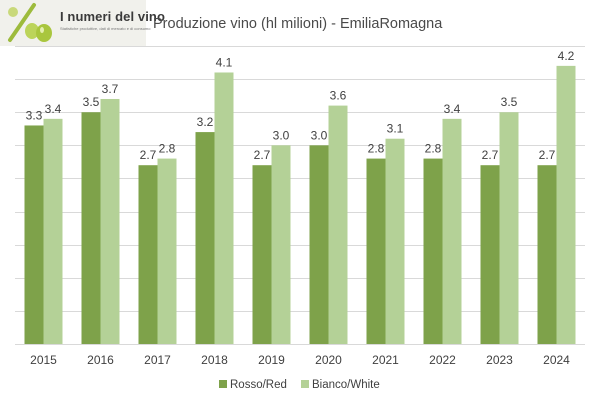 The width and height of the screenshot is (599, 409). What do you see at coordinates (205, 238) in the screenshot?
I see `bar-rosso-2018` at bounding box center [205, 238].